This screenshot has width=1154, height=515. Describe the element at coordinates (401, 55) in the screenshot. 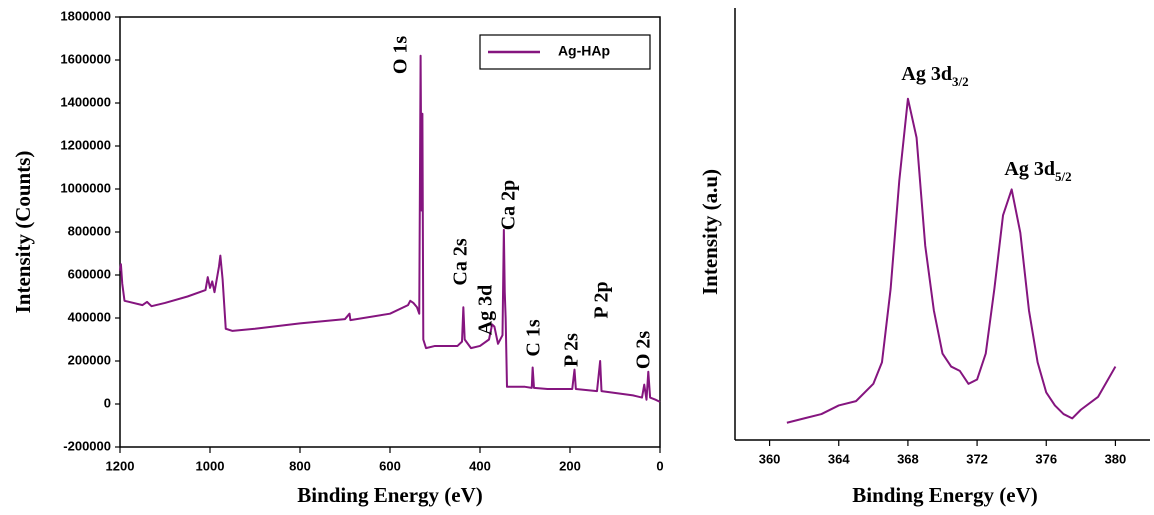

I see `peak-label: O 1s` at that location.